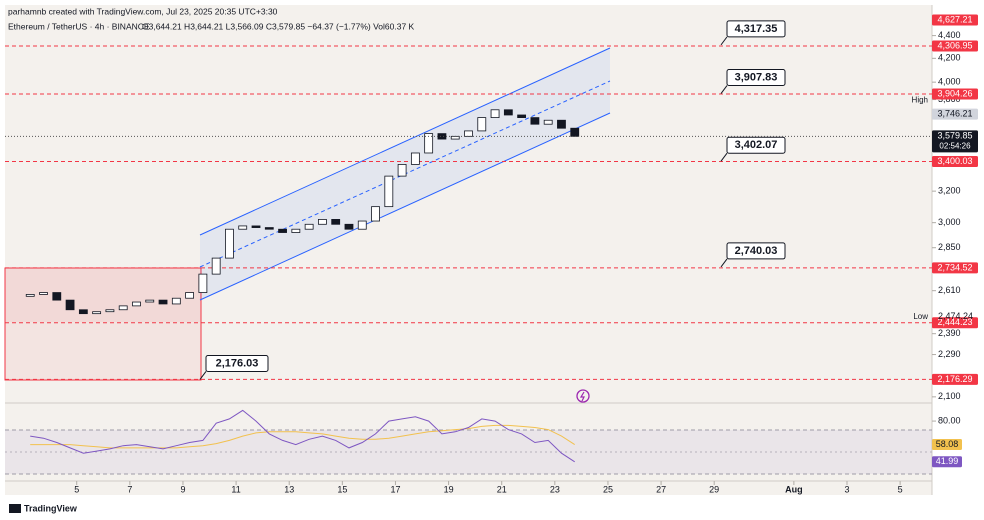 This screenshot has width=984, height=520. Describe the element at coordinates (756, 145) in the screenshot. I see `callout-label: 3,402.07` at that location.